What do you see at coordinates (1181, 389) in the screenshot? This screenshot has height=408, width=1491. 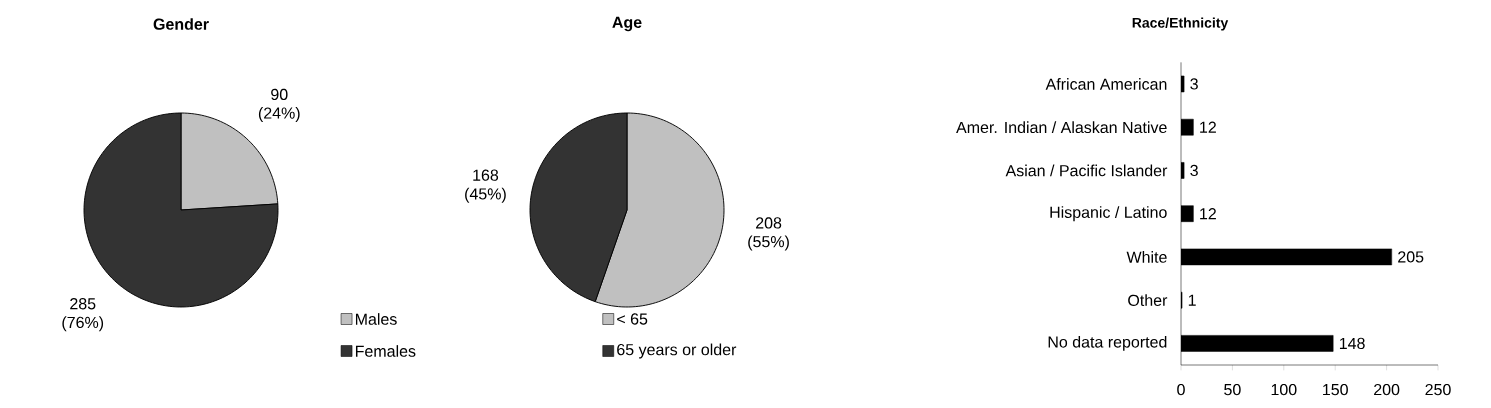 I see `x-tick-label: 0` at bounding box center [1181, 389].